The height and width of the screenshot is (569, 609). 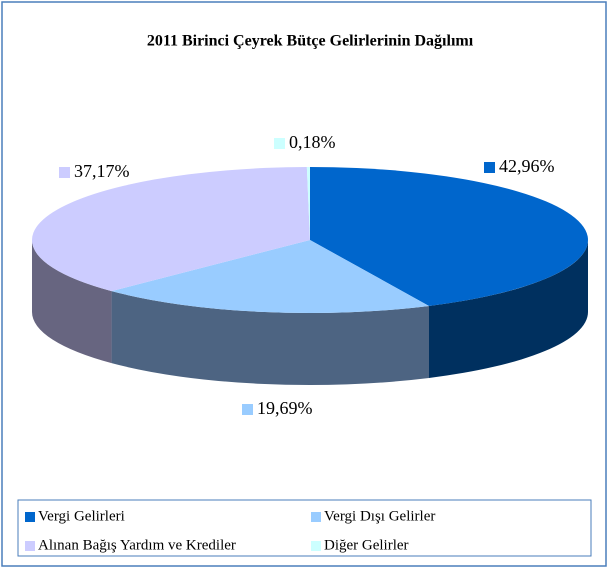 I want to click on data-label: 37,17%, so click(x=102, y=171).